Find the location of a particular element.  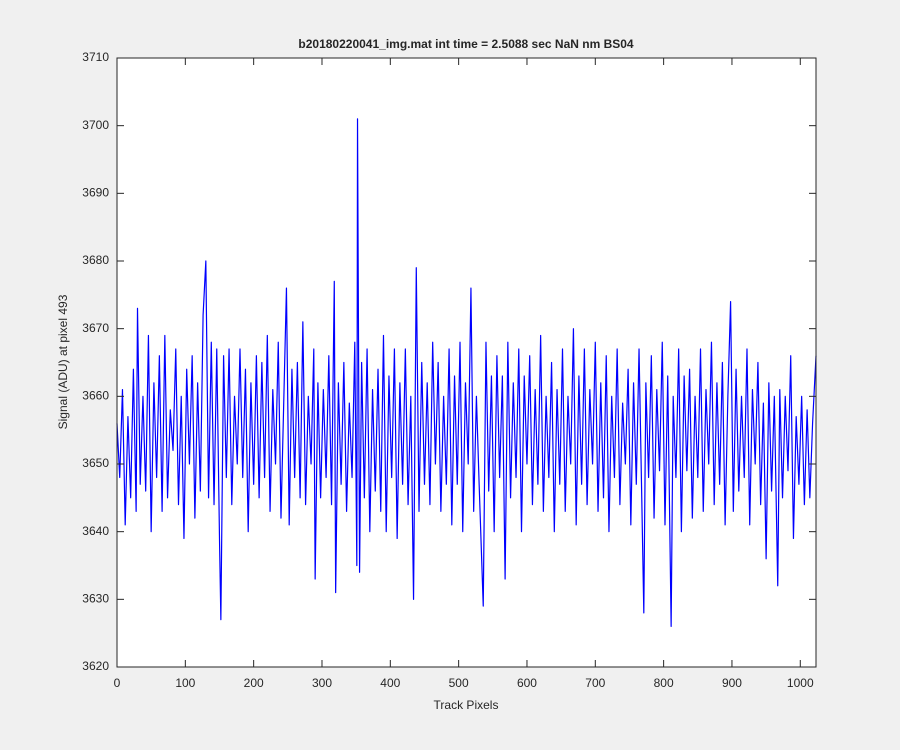

y-tick-label: 3620 is located at coordinates (95, 666).